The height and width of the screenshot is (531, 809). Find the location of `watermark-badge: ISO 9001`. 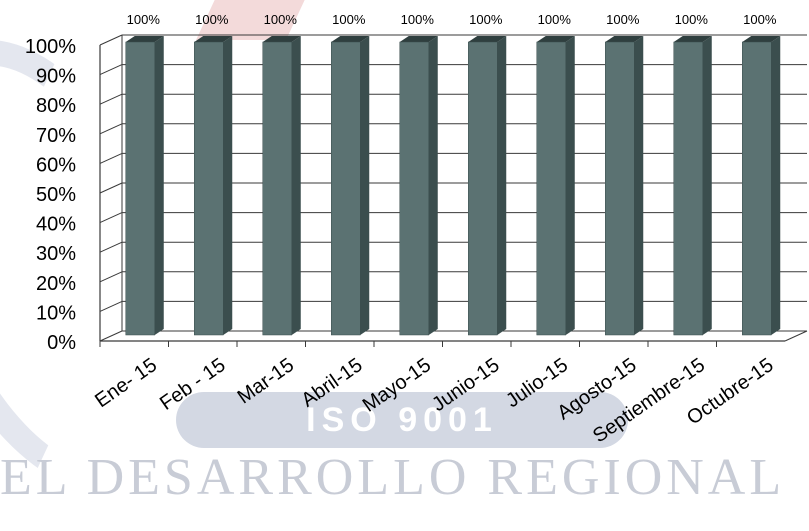

watermark-badge: ISO 9001 is located at coordinates (402, 420).